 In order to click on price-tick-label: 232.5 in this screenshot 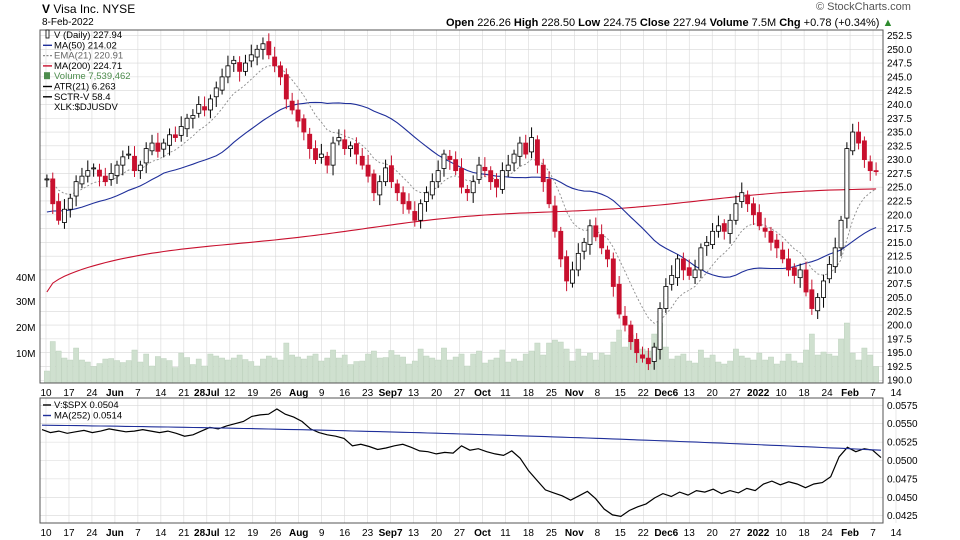, I will do `click(899, 146)`.